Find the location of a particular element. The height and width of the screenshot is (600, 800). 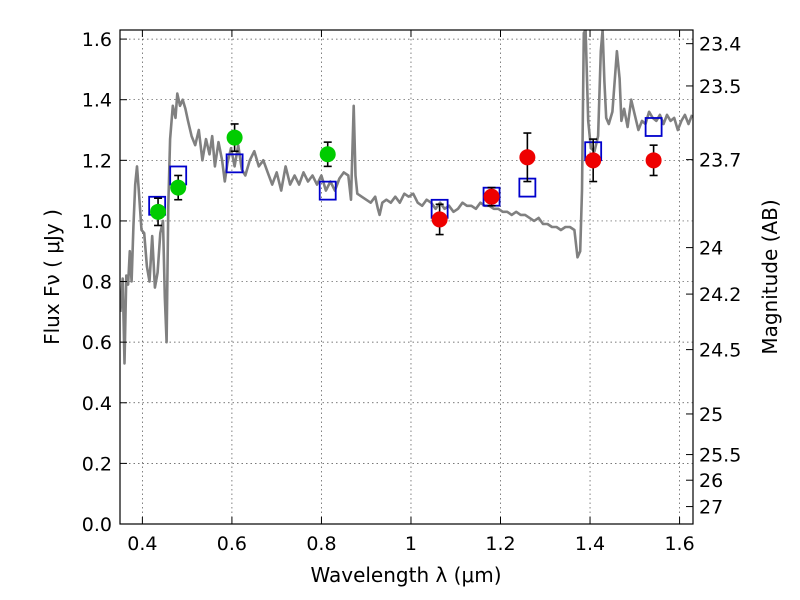

y-axis-label: Flux Fν ( μJy ) is located at coordinates (52, 277).